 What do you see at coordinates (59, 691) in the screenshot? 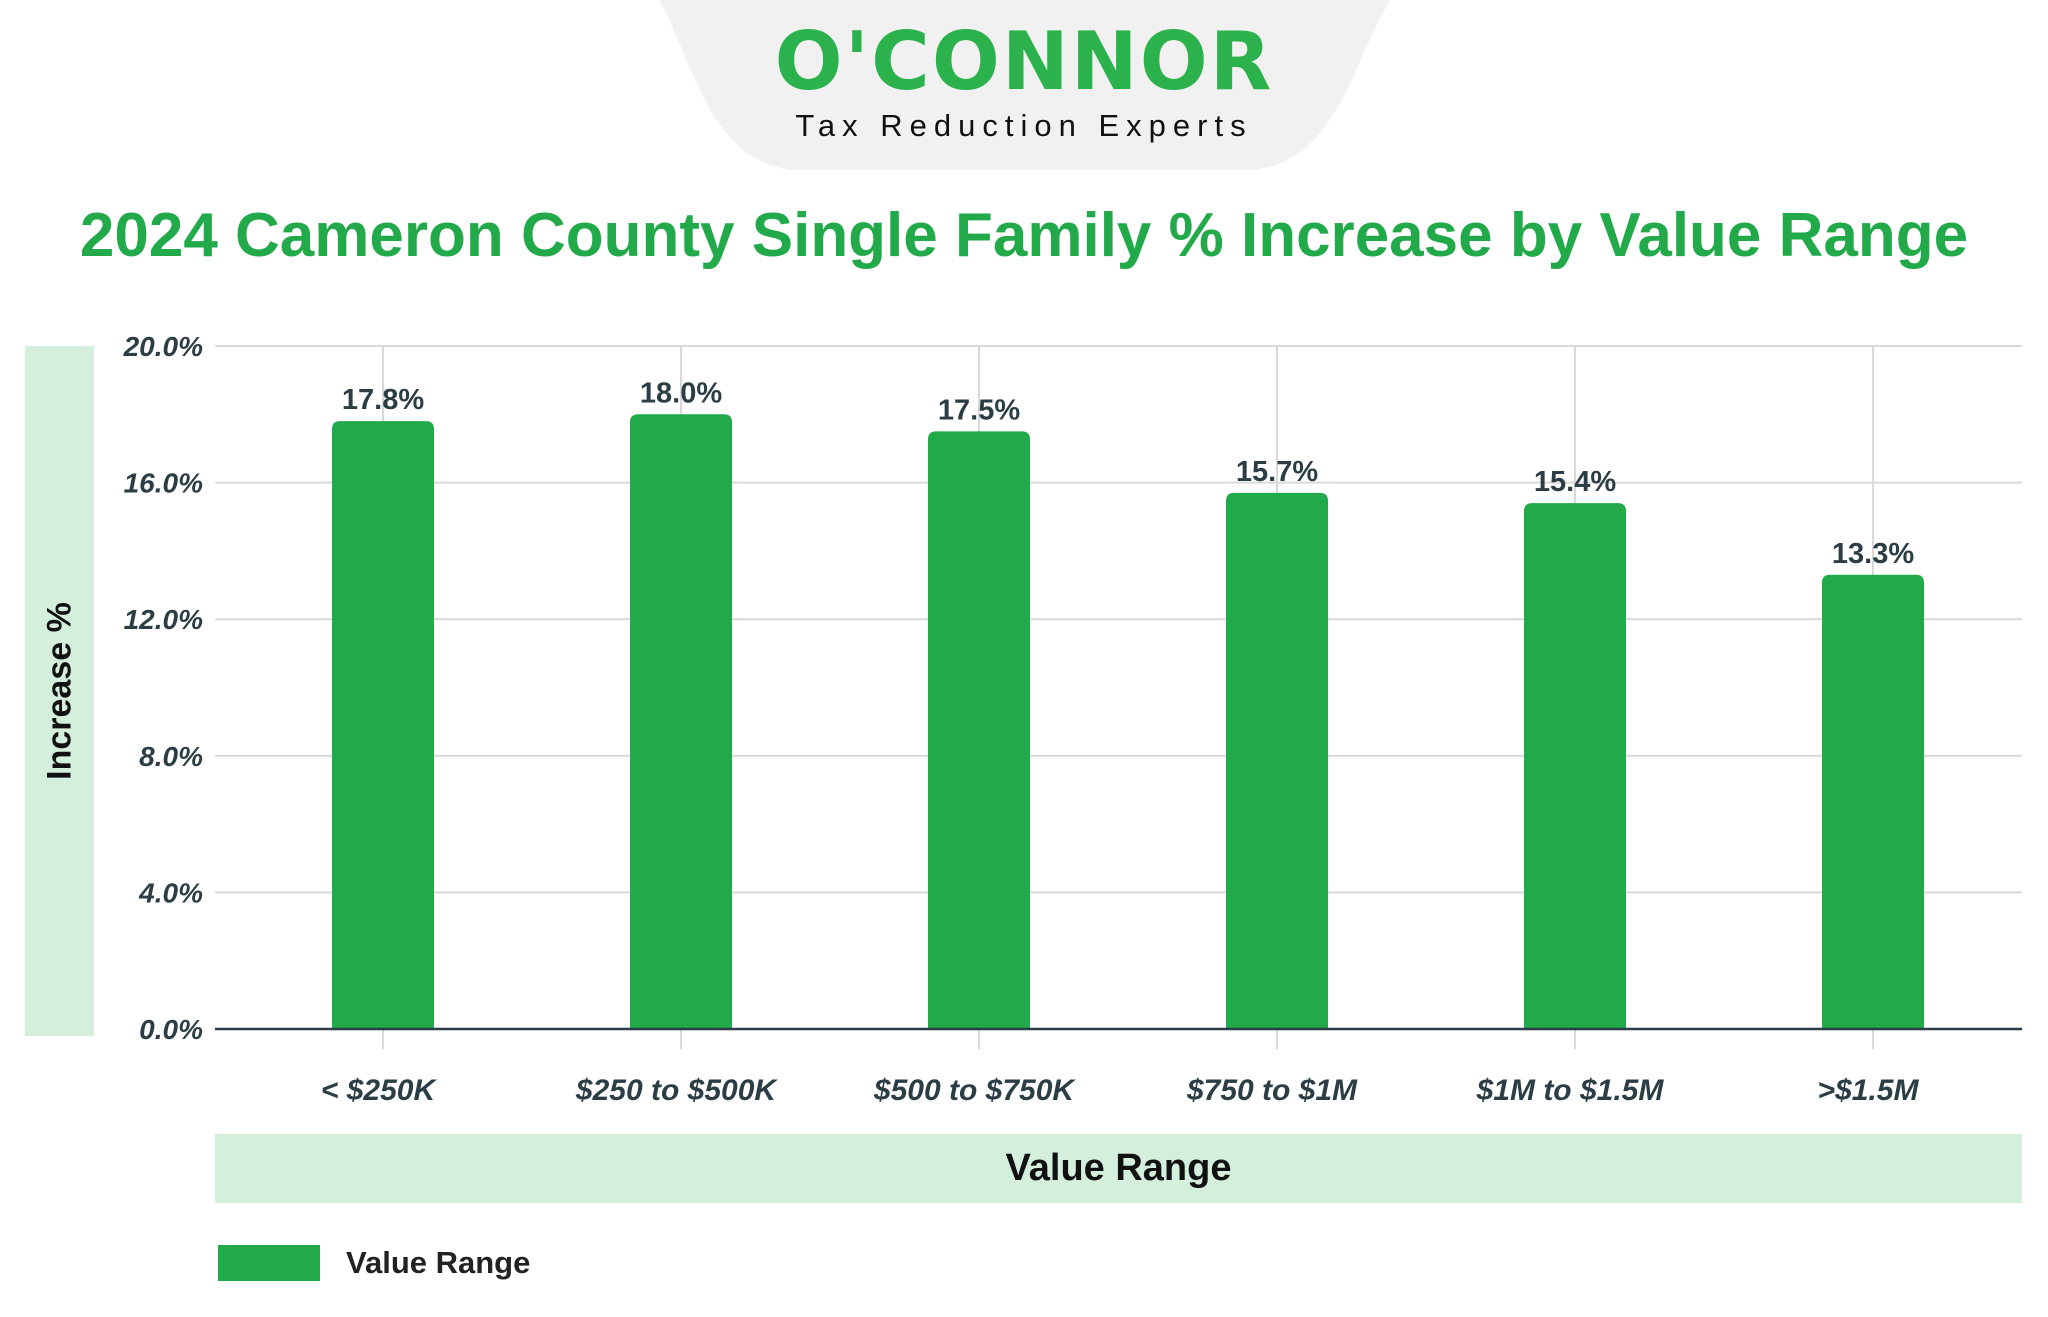
I see `y-axis-label-band` at bounding box center [59, 691].